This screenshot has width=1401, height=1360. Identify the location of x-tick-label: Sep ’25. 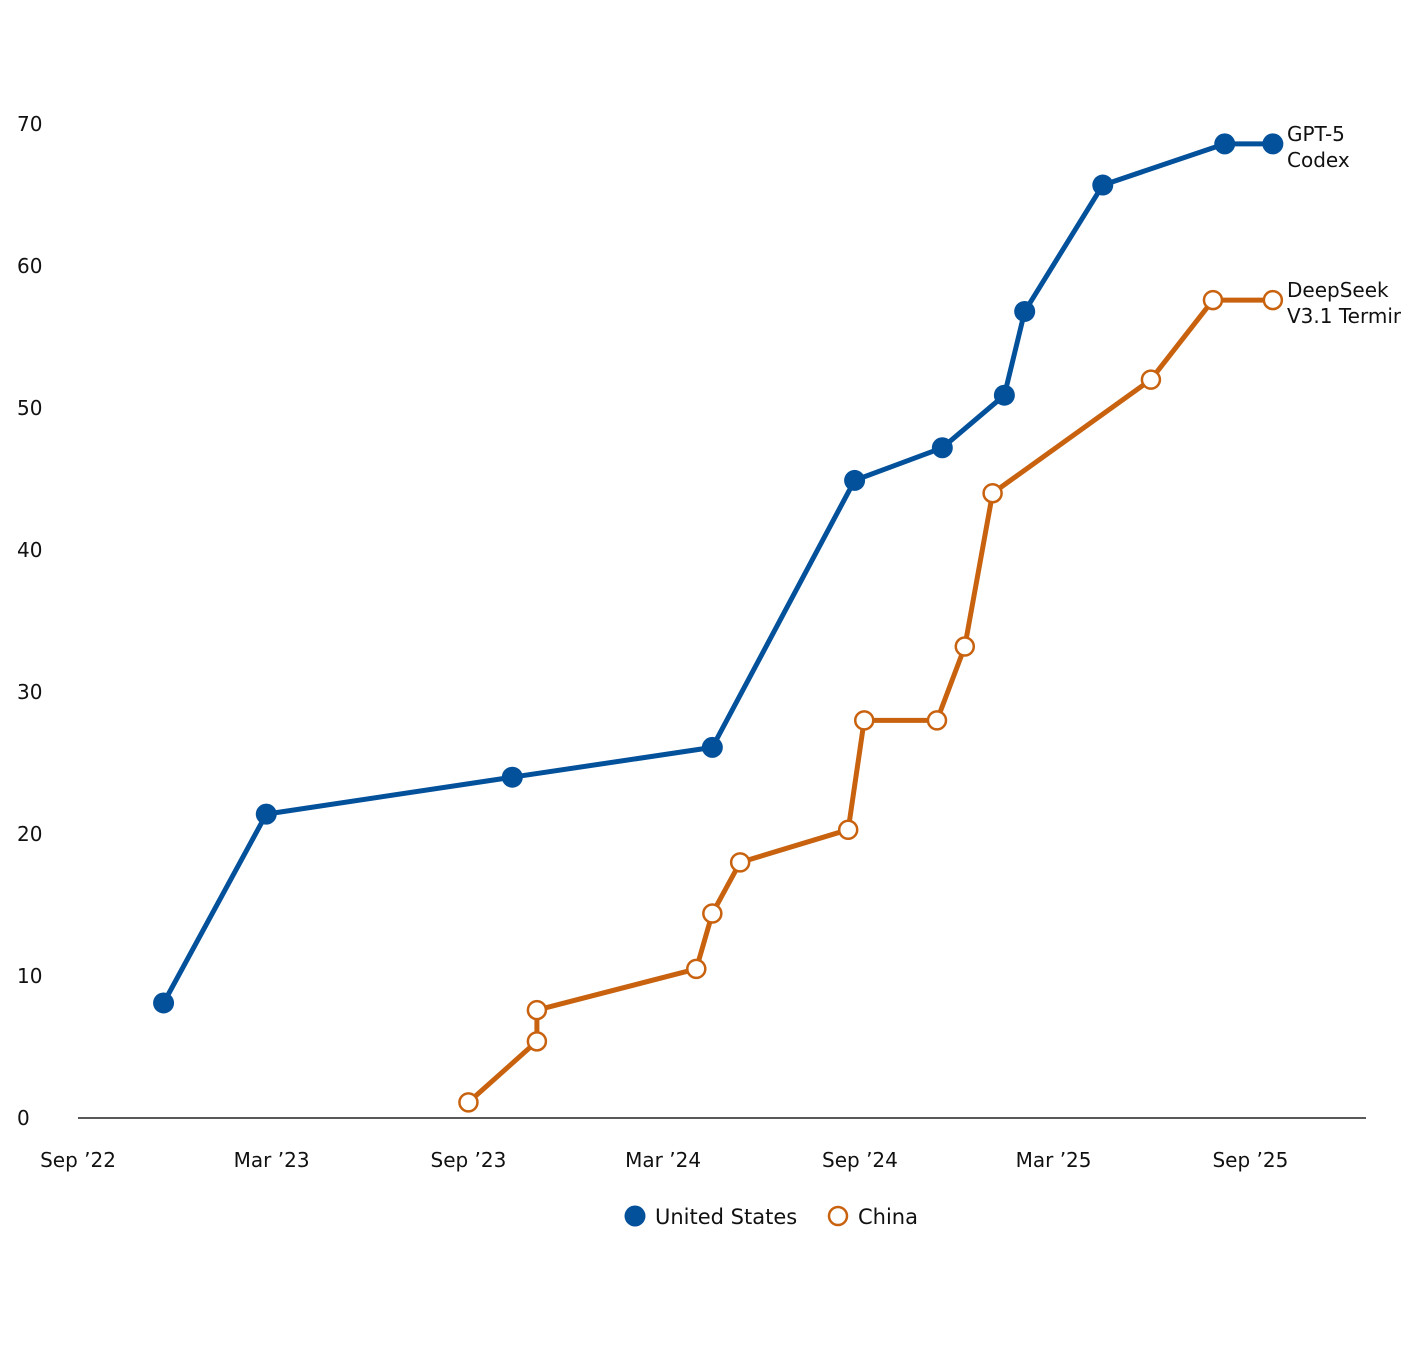
(1250, 1160).